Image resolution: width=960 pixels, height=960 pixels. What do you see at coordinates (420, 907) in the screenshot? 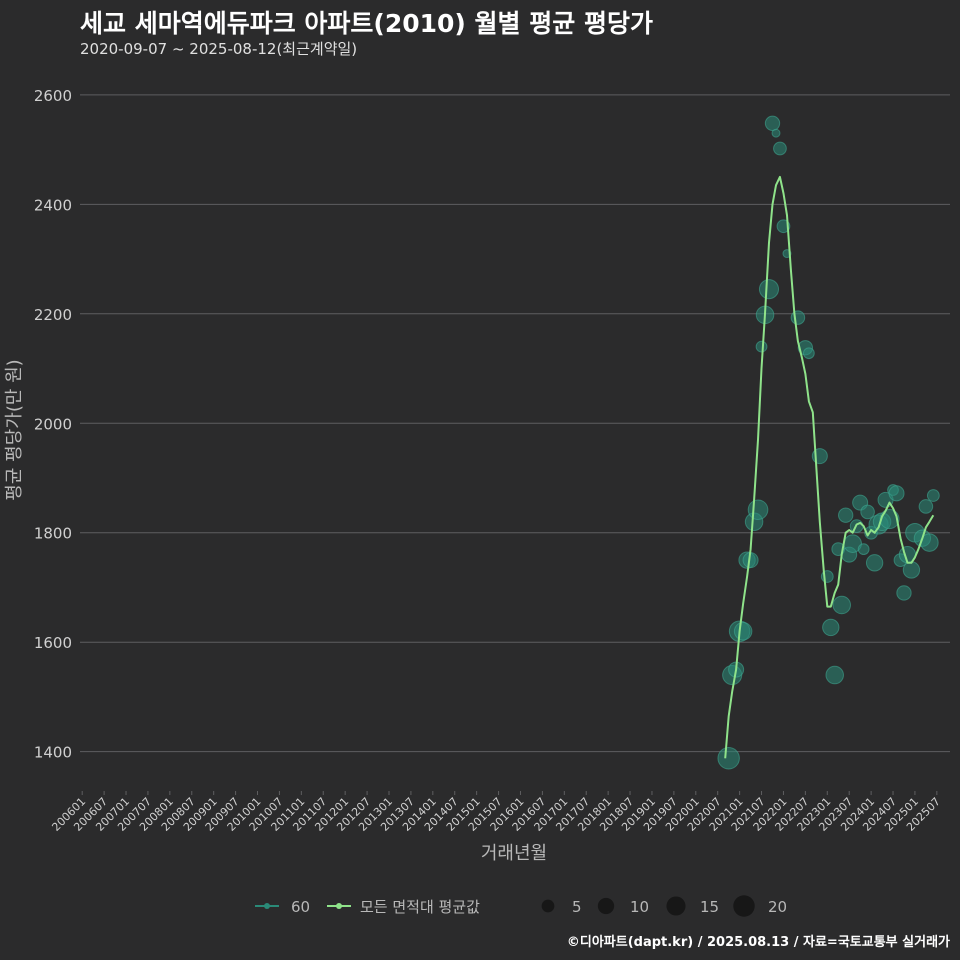
I see `legend-avg-label: 모든 면적대 평균값` at bounding box center [420, 907].